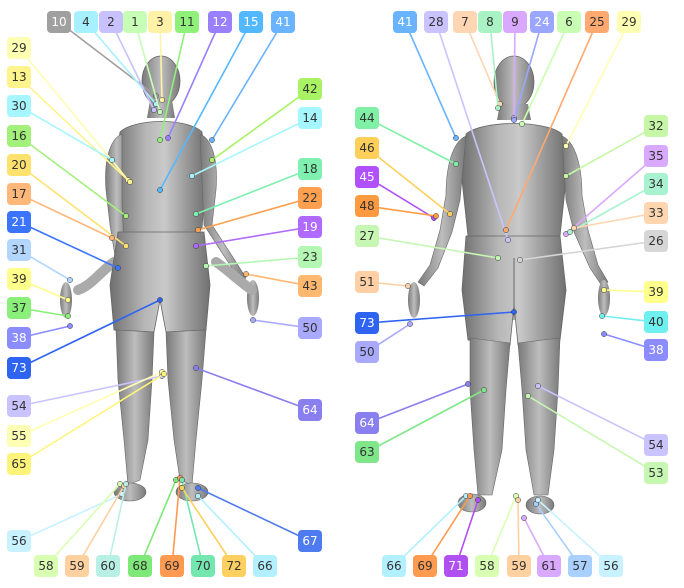 The height and width of the screenshot is (588, 684). I want to click on label-number: 30, so click(18, 106).